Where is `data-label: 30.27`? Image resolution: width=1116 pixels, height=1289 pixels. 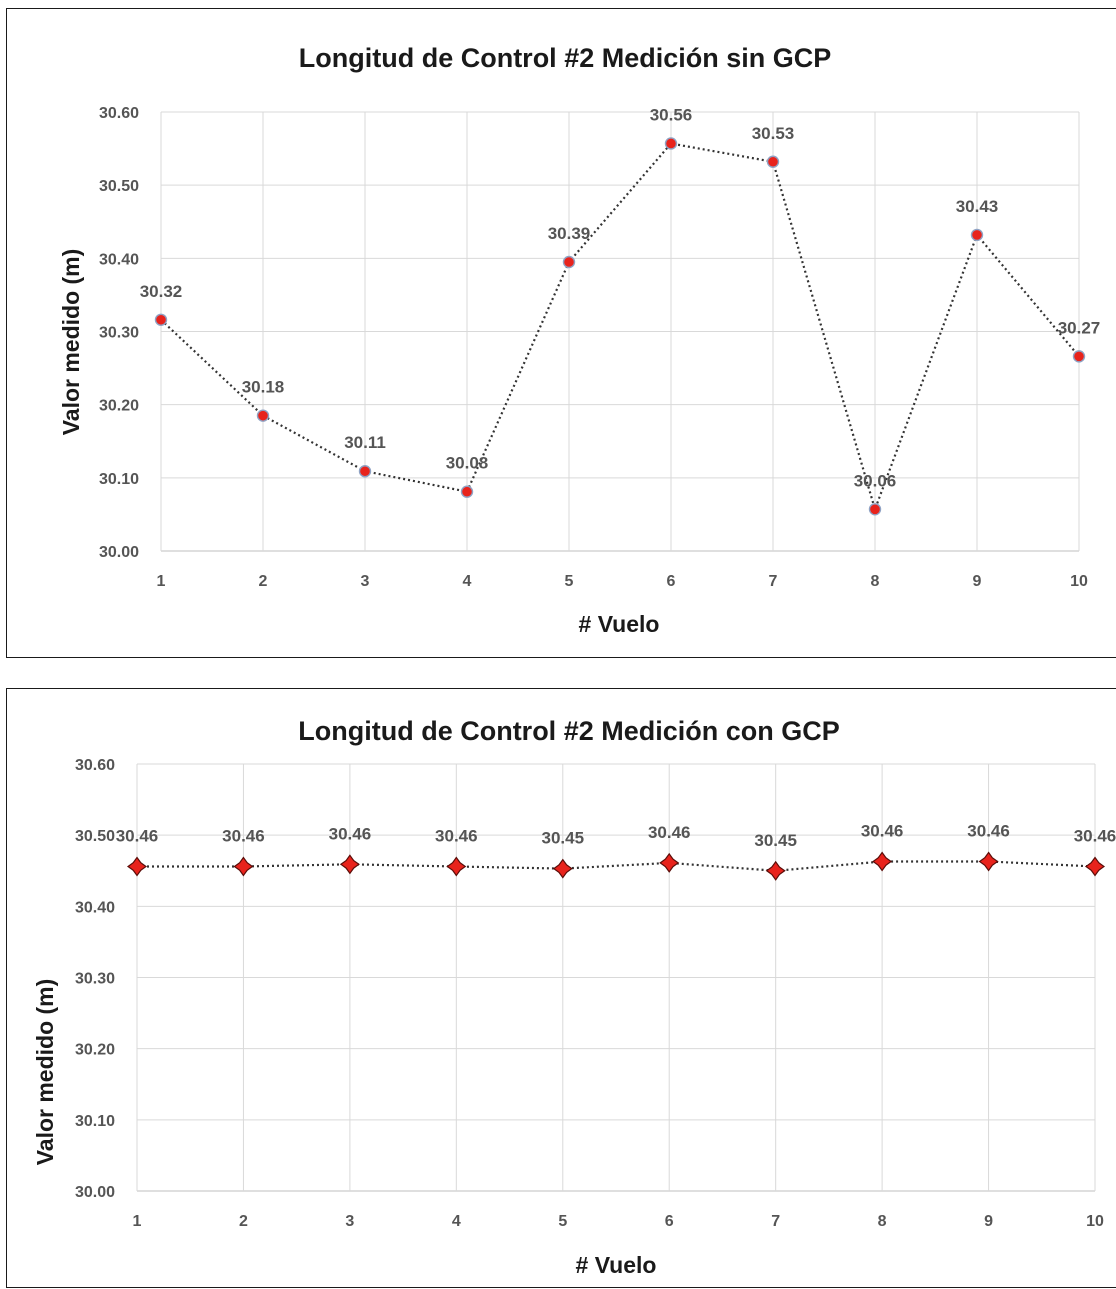 data-label: 30.27 is located at coordinates (1079, 327).